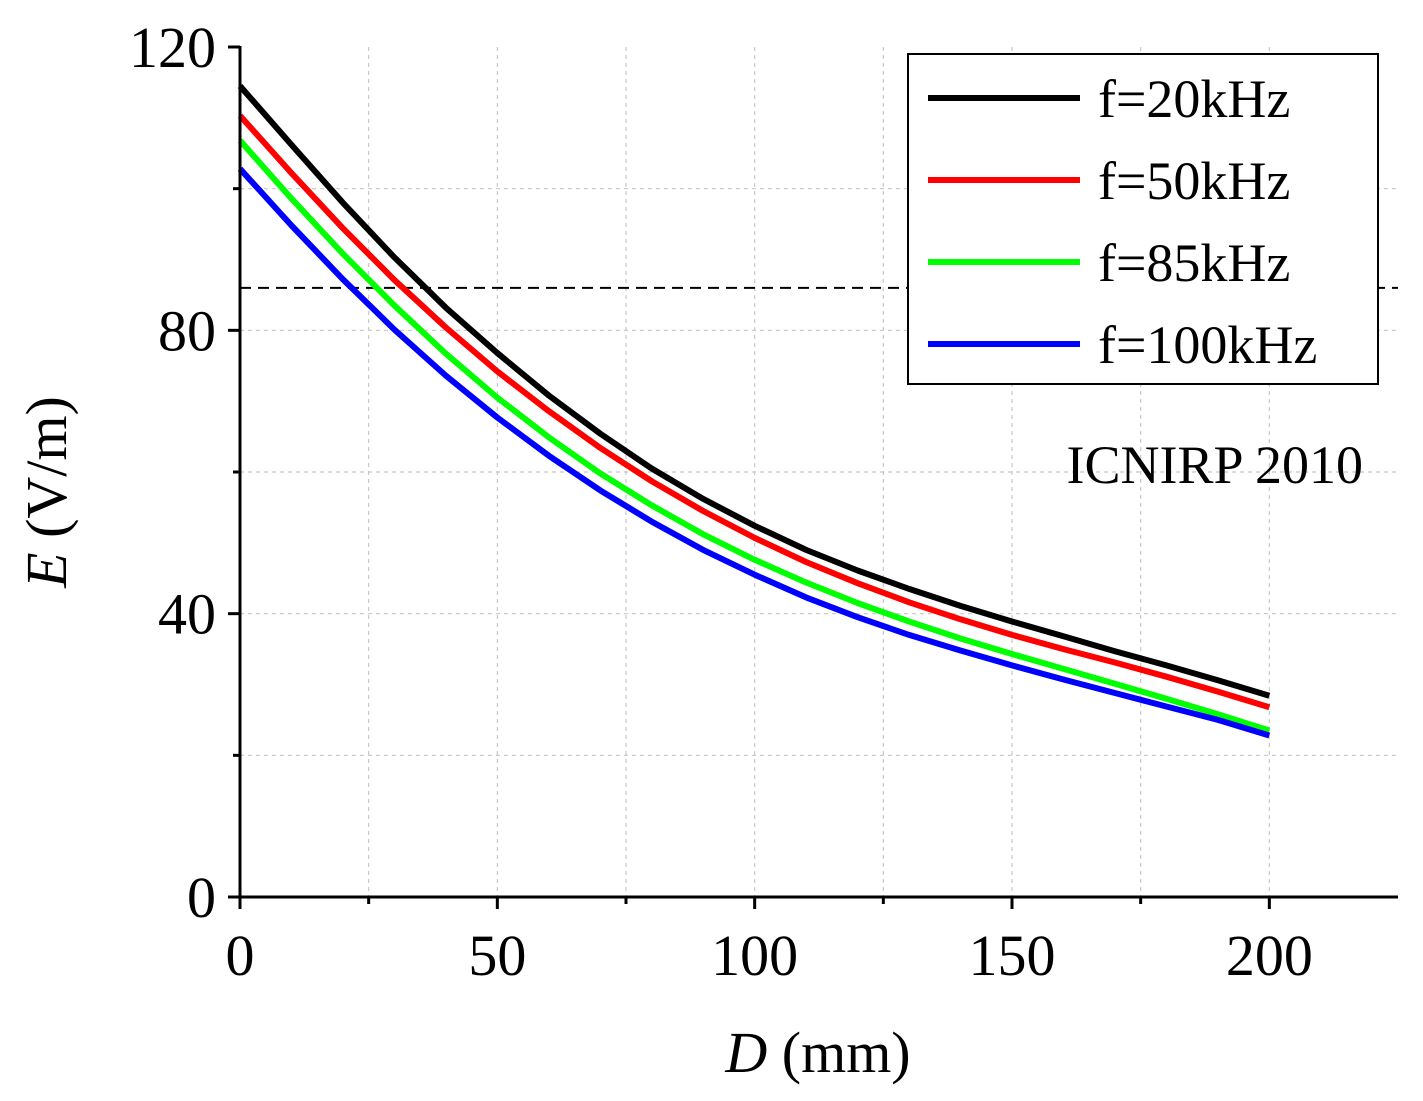  Describe the element at coordinates (46, 570) in the screenshot. I see `y-axis-variable: E` at that location.